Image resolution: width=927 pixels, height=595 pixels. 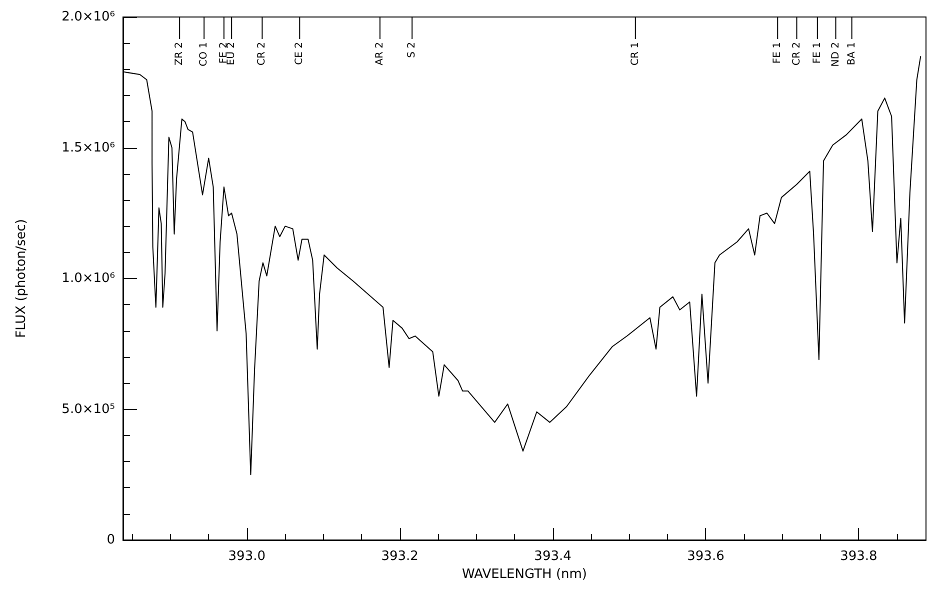 I want to click on y-tick-label: 0, so click(x=110, y=540).